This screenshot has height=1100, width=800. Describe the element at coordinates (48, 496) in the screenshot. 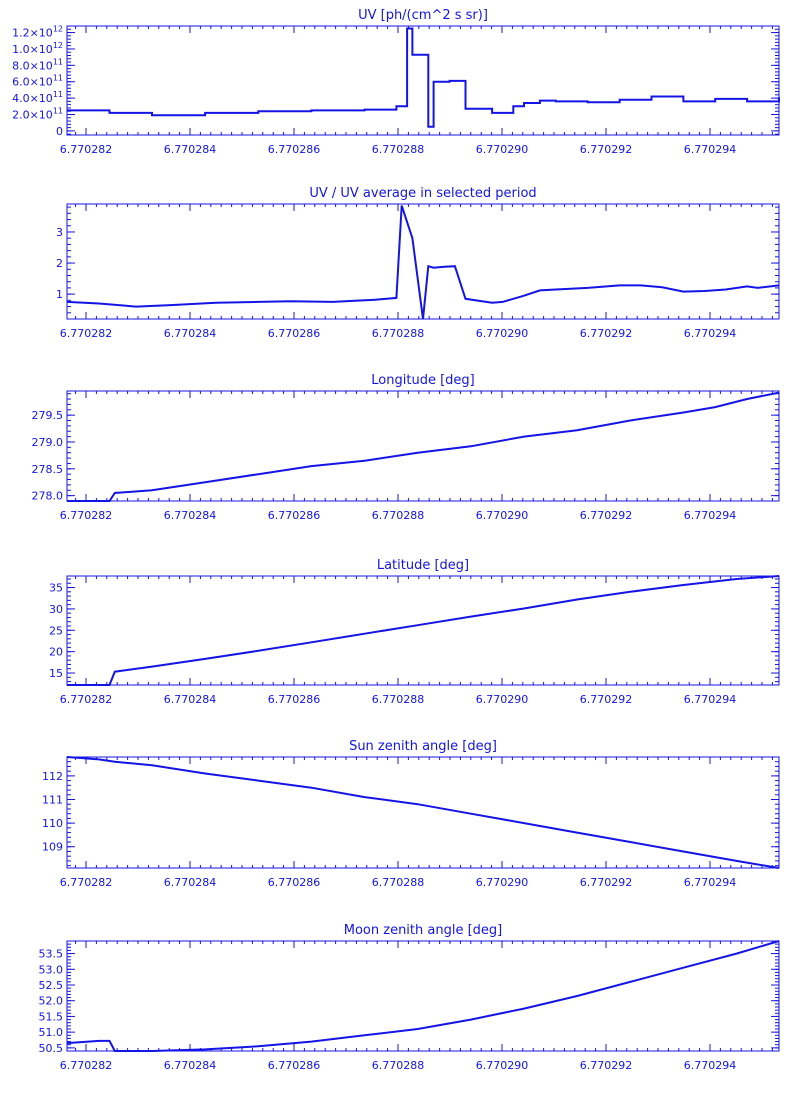

I see `y-tick-label: 278.0` at that location.